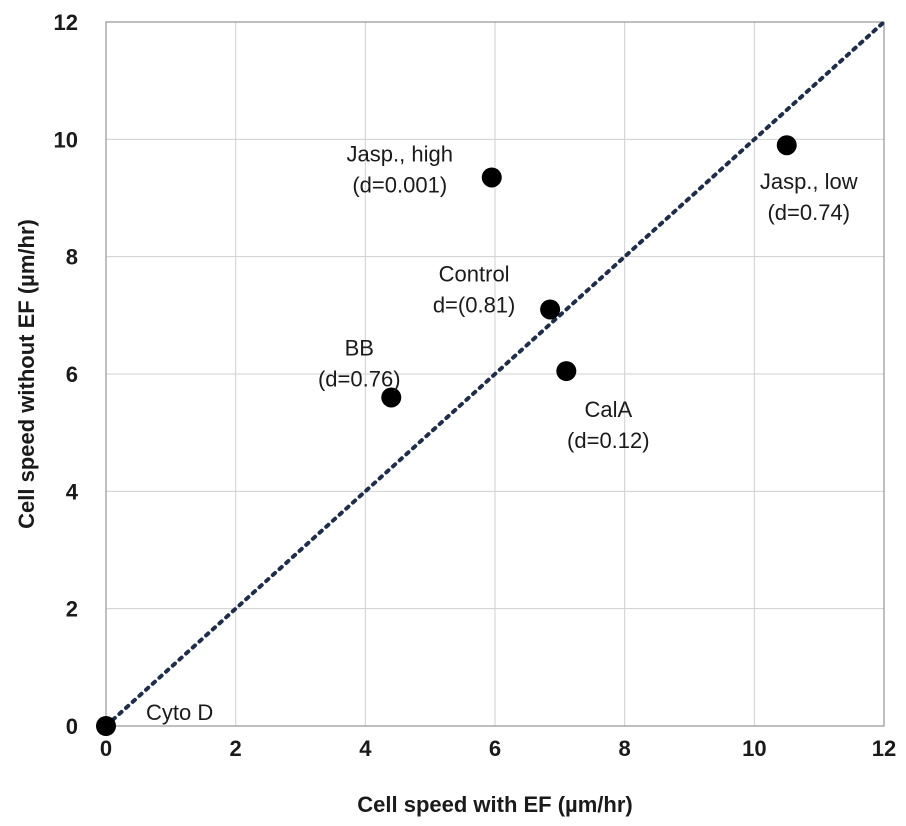 This screenshot has height=826, width=906. I want to click on point-label: Cyto D, so click(179, 712).